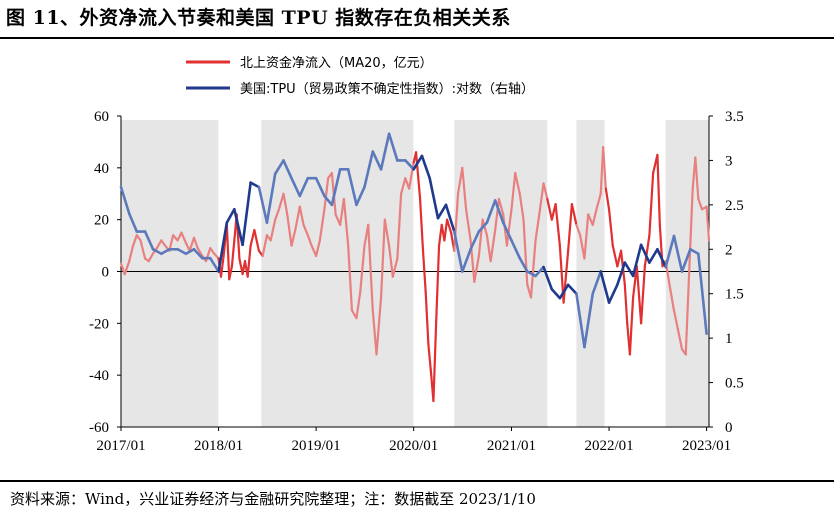 This screenshot has width=834, height=513. What do you see at coordinates (734, 384) in the screenshot?
I see `right-tick-label: 0.5` at bounding box center [734, 384].